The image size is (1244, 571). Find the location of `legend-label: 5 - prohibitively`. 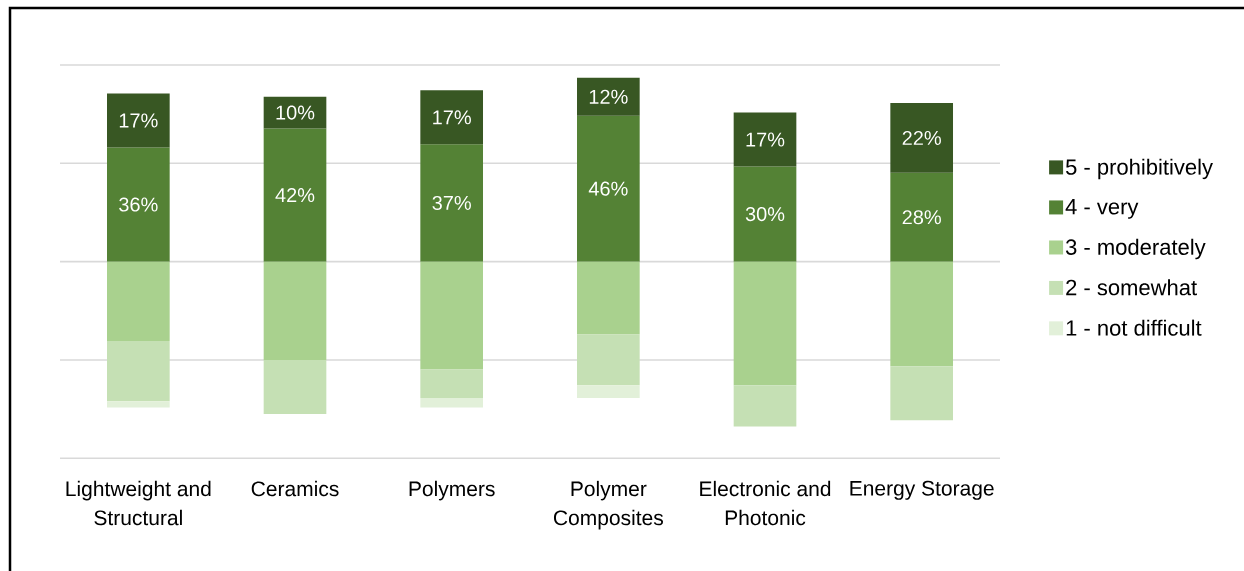

legend-label: 5 - prohibitively is located at coordinates (1139, 169).